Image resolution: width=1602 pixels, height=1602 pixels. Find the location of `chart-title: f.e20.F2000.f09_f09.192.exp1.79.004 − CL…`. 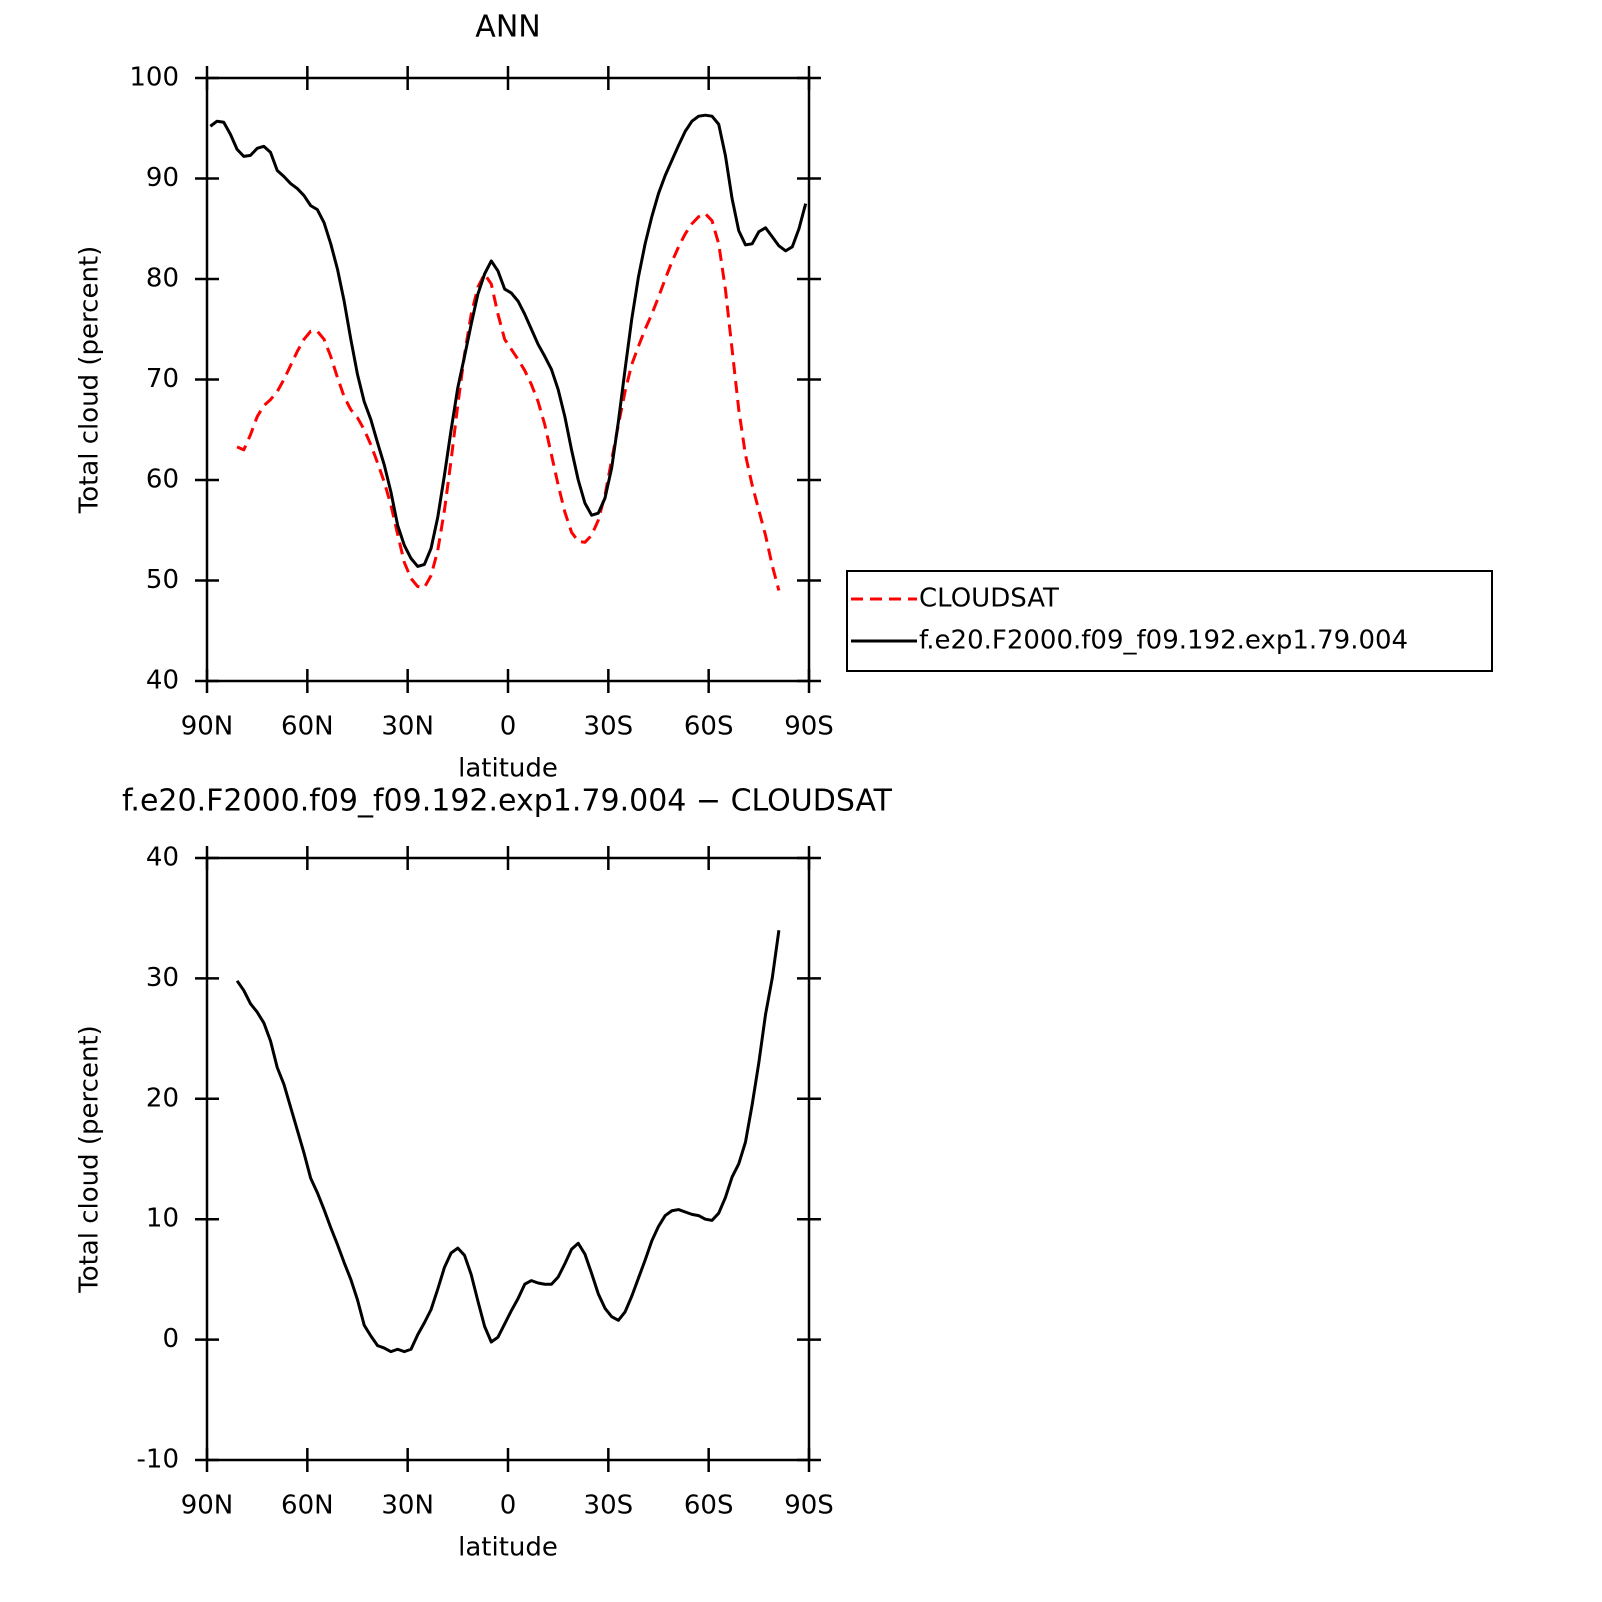

chart-title: f.e20.F2000.f09_f09.192.exp1.79.004 − CL… is located at coordinates (507, 801).